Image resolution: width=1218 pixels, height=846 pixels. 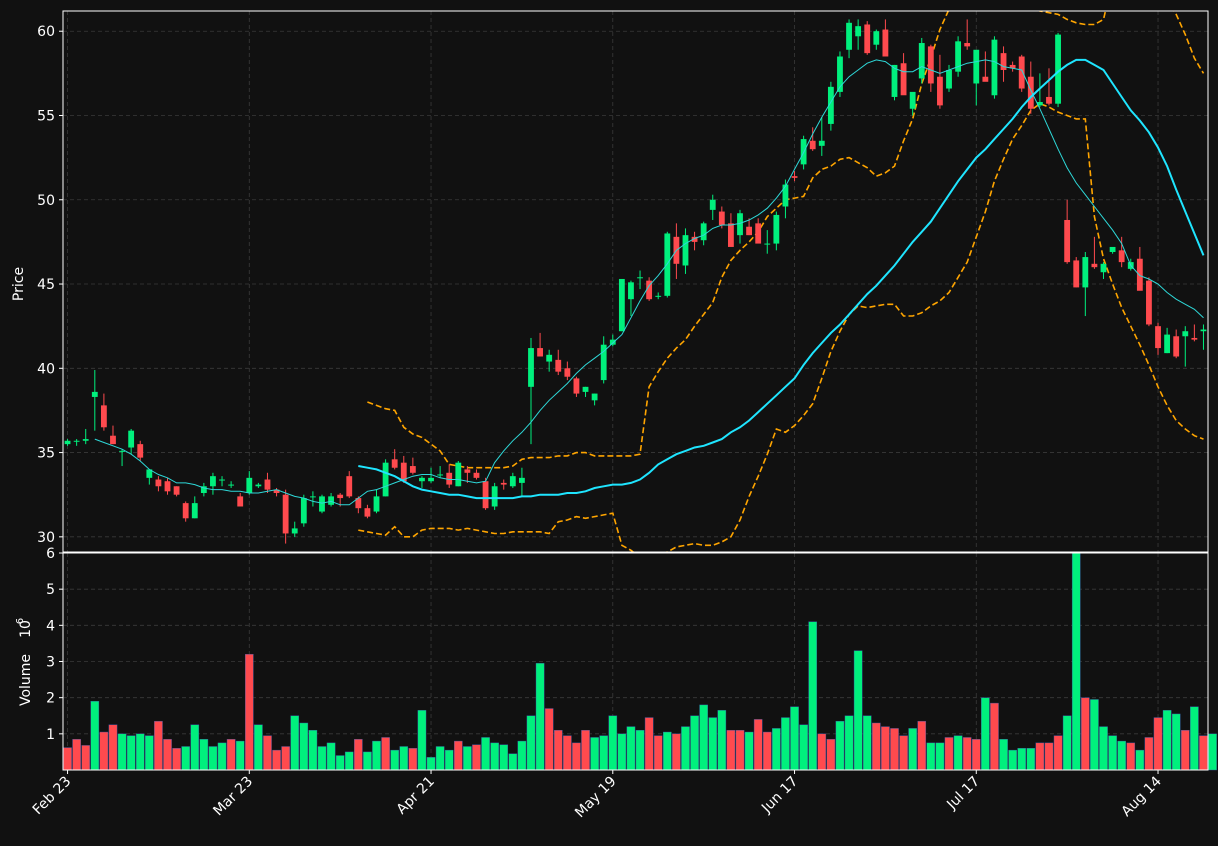 What do you see at coordinates (963, 794) in the screenshot?
I see `x-tick-label: Jul 17` at bounding box center [963, 794].